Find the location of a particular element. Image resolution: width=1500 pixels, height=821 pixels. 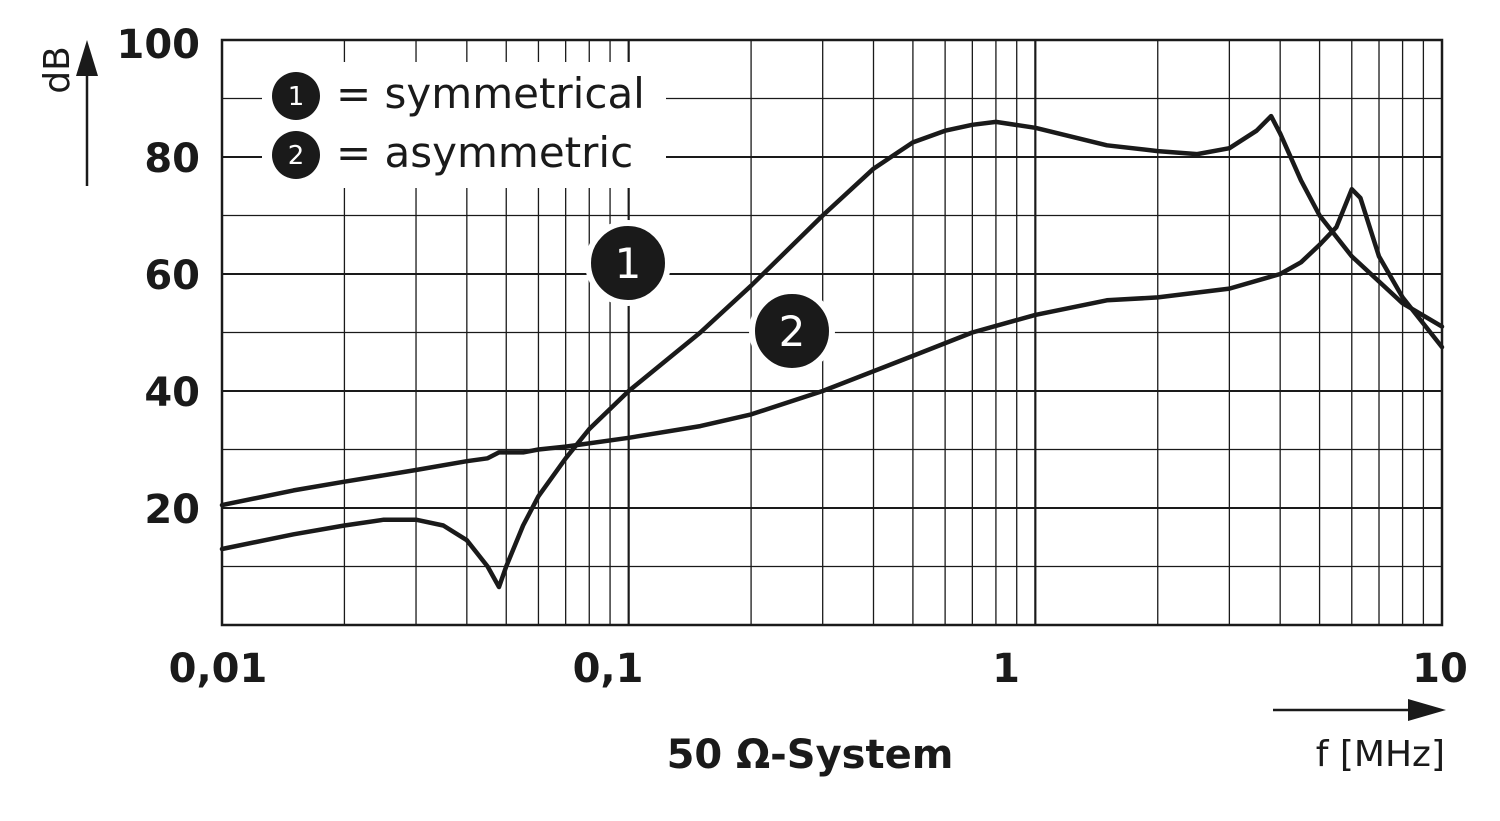

series-1-marker: 1 is located at coordinates (628, 263).